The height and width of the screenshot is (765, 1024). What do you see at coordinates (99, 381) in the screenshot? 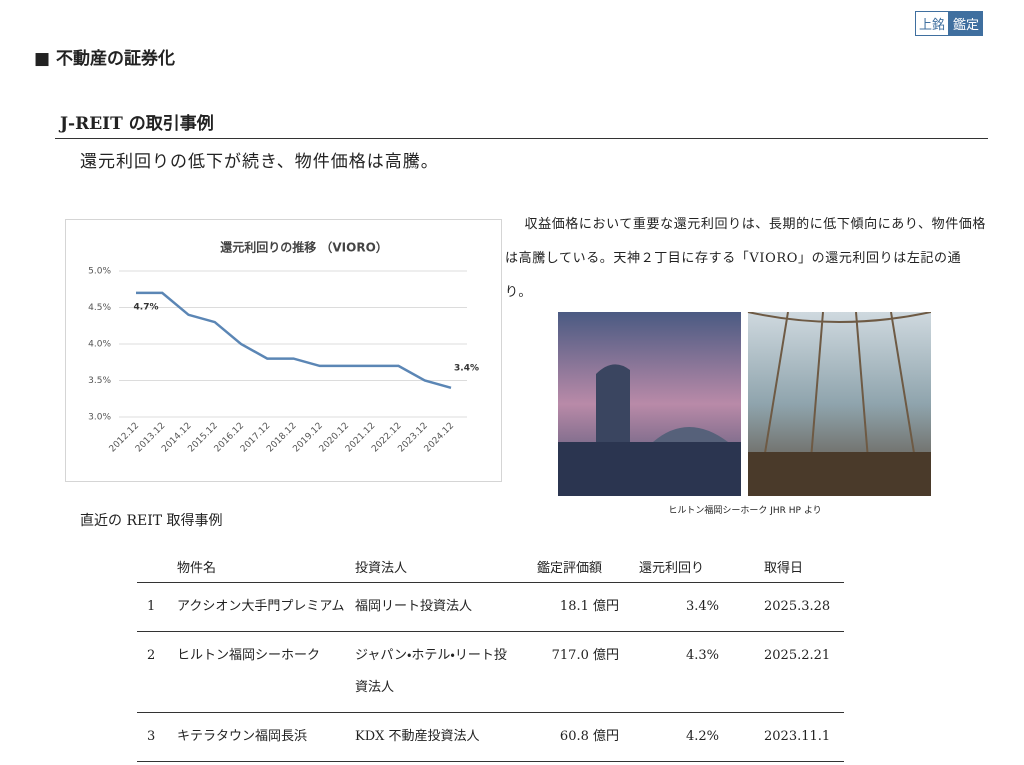
I see `y-tick-label: 3.5%` at bounding box center [99, 381].